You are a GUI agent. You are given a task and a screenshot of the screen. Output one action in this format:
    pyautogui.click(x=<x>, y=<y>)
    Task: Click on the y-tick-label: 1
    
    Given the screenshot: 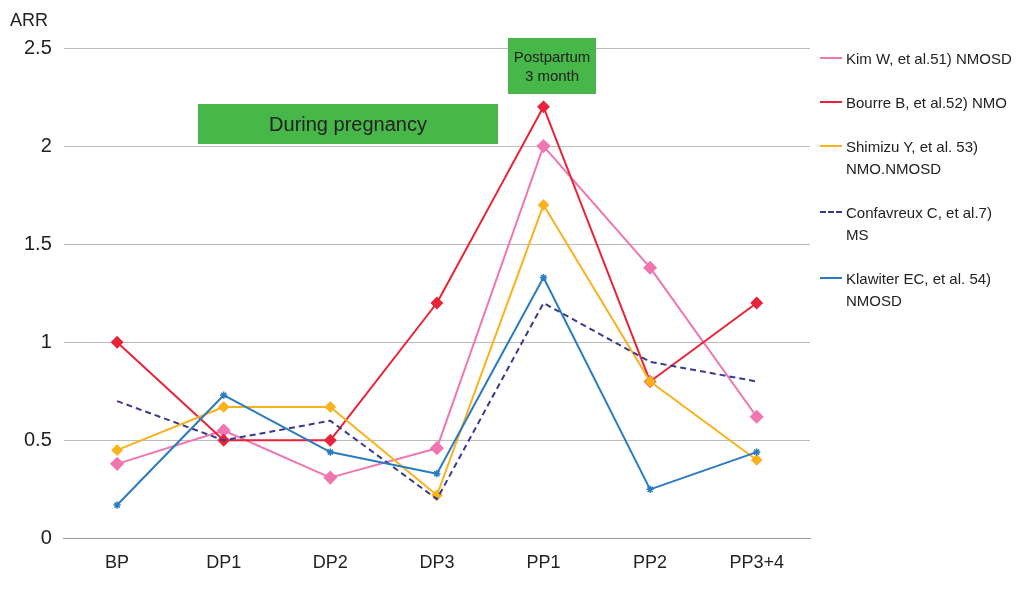 What is the action you would take?
    pyautogui.click(x=46, y=340)
    